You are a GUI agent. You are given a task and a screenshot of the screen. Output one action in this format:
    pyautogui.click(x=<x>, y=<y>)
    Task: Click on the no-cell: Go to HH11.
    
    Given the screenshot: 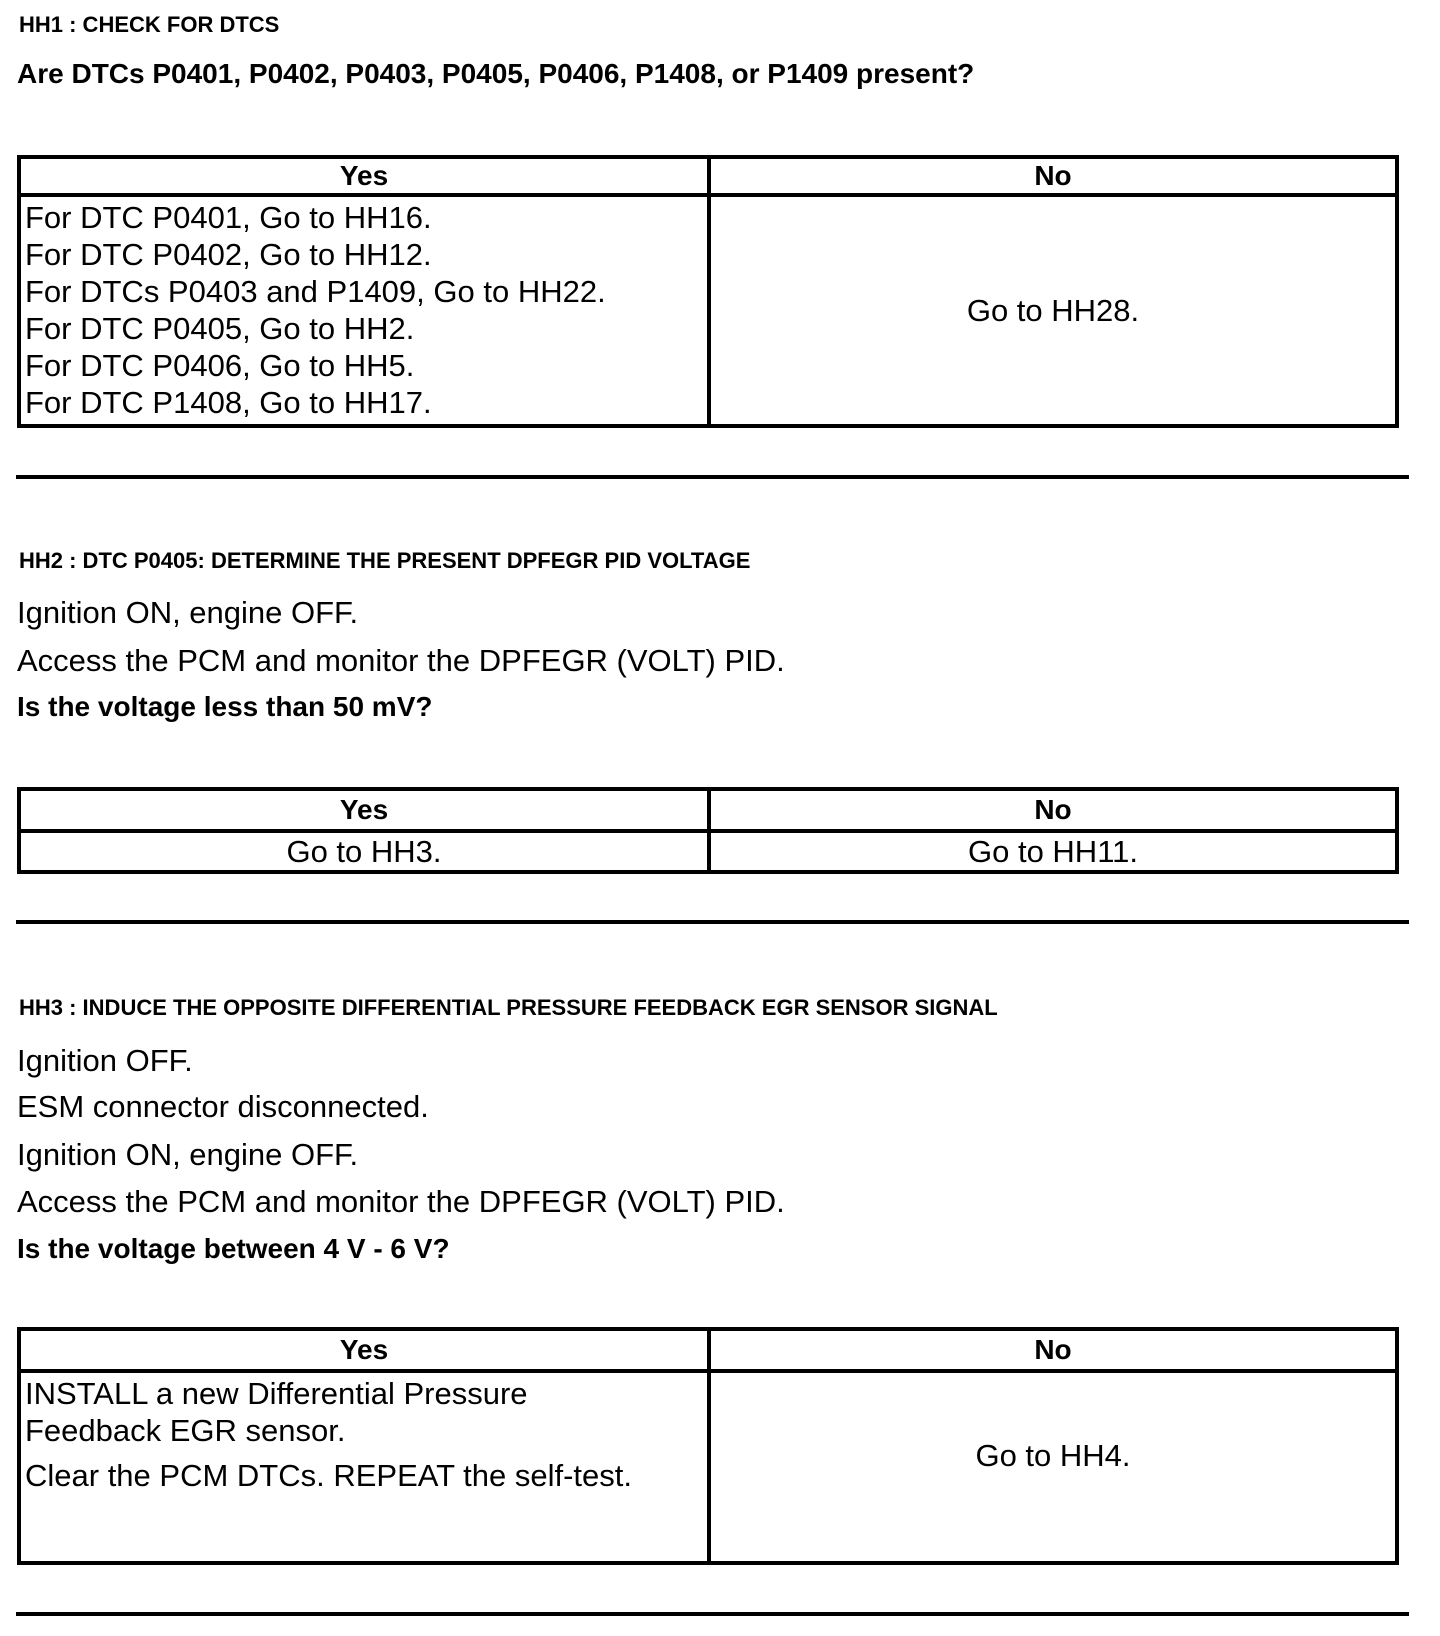 What is the action you would take?
    pyautogui.click(x=1053, y=851)
    